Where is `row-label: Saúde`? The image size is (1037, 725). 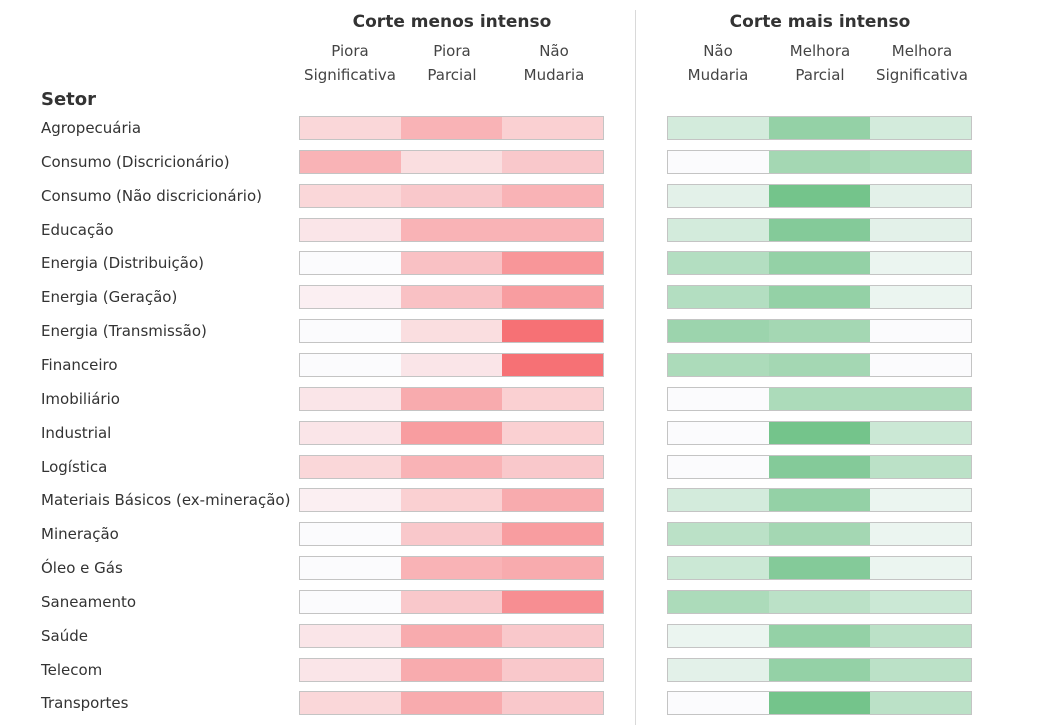 row-label: Saúde is located at coordinates (64, 636).